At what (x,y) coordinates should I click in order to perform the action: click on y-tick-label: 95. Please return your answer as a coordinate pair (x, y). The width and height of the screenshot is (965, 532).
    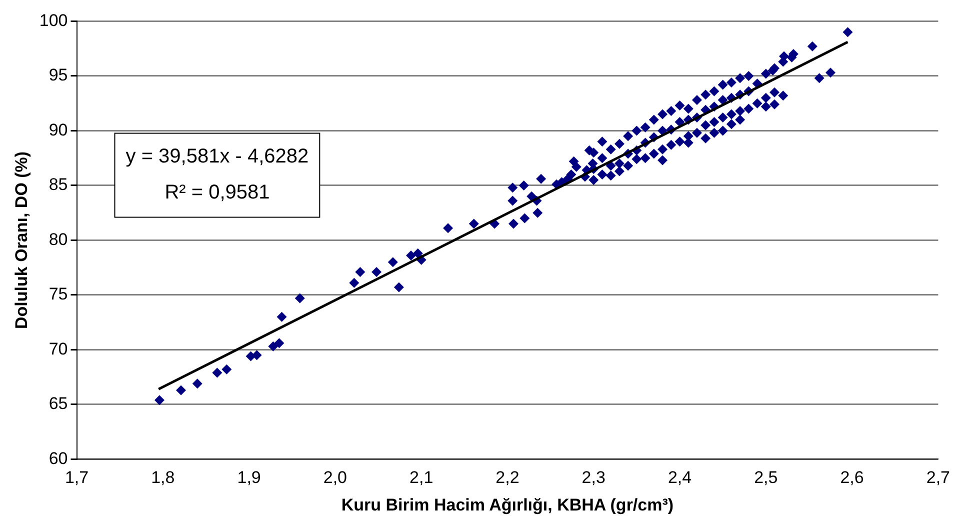
    Looking at the image, I should click on (58, 75).